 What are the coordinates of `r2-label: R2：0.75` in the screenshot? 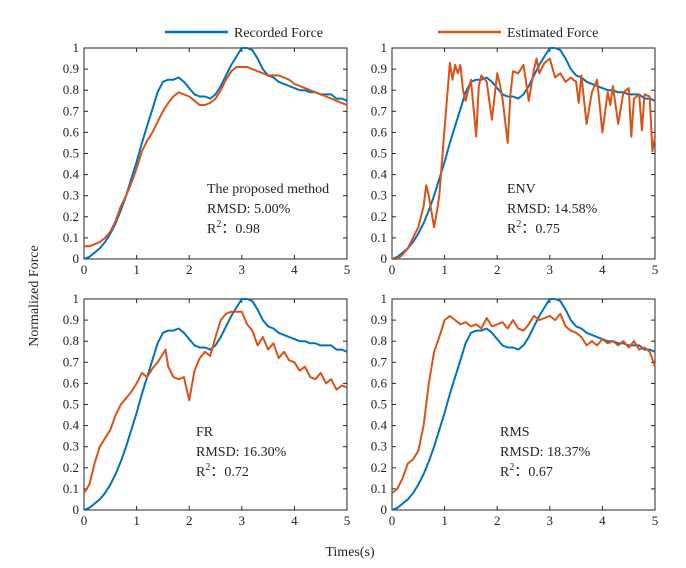 It's located at (533, 228).